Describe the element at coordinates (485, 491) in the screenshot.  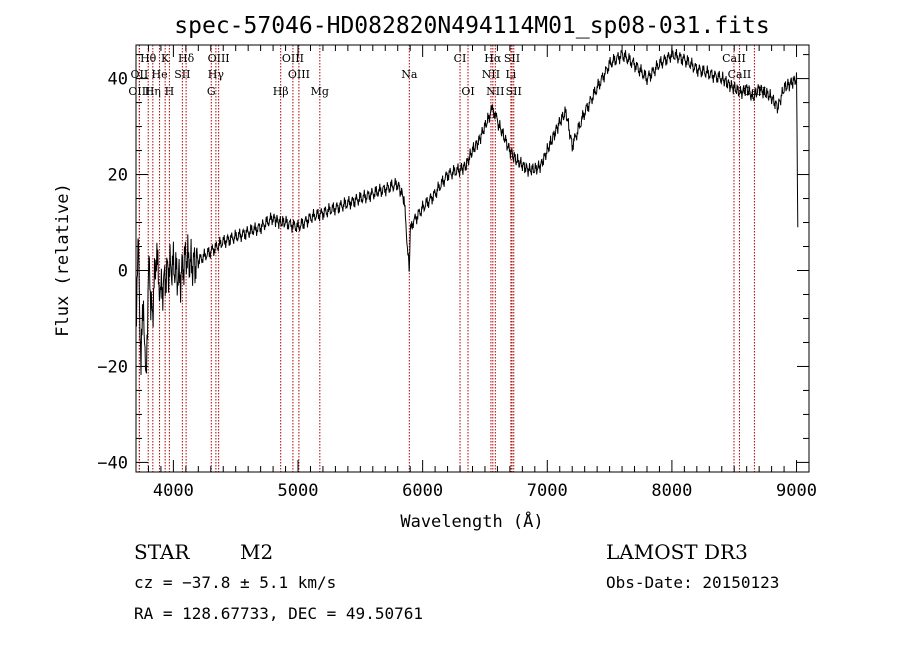
I see `x-tick-labels: 4000 5000 6000 7000 8000 9000` at that location.